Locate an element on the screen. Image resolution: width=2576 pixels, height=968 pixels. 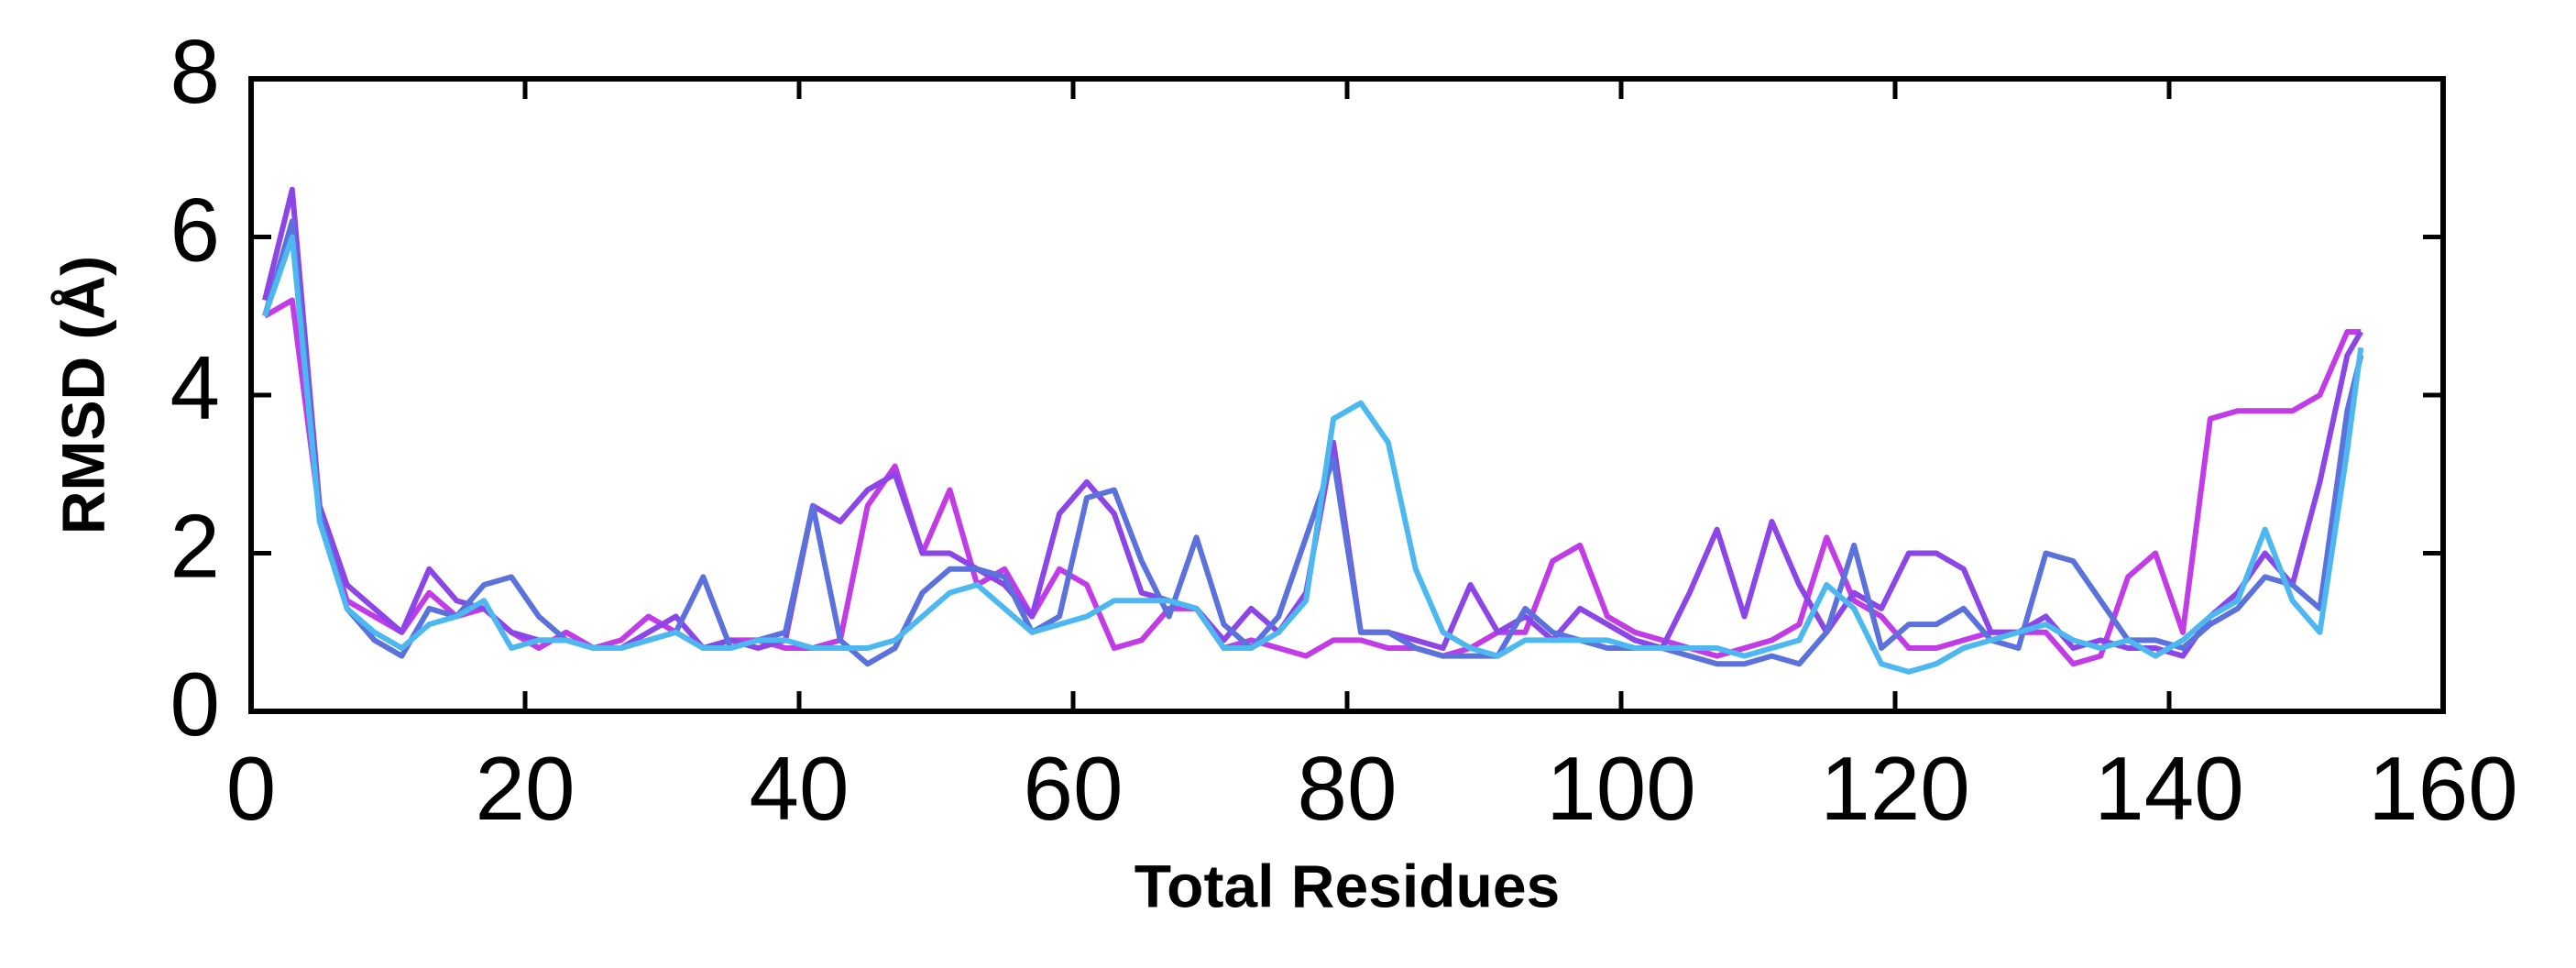
y-tick-label: 2 is located at coordinates (195, 545).